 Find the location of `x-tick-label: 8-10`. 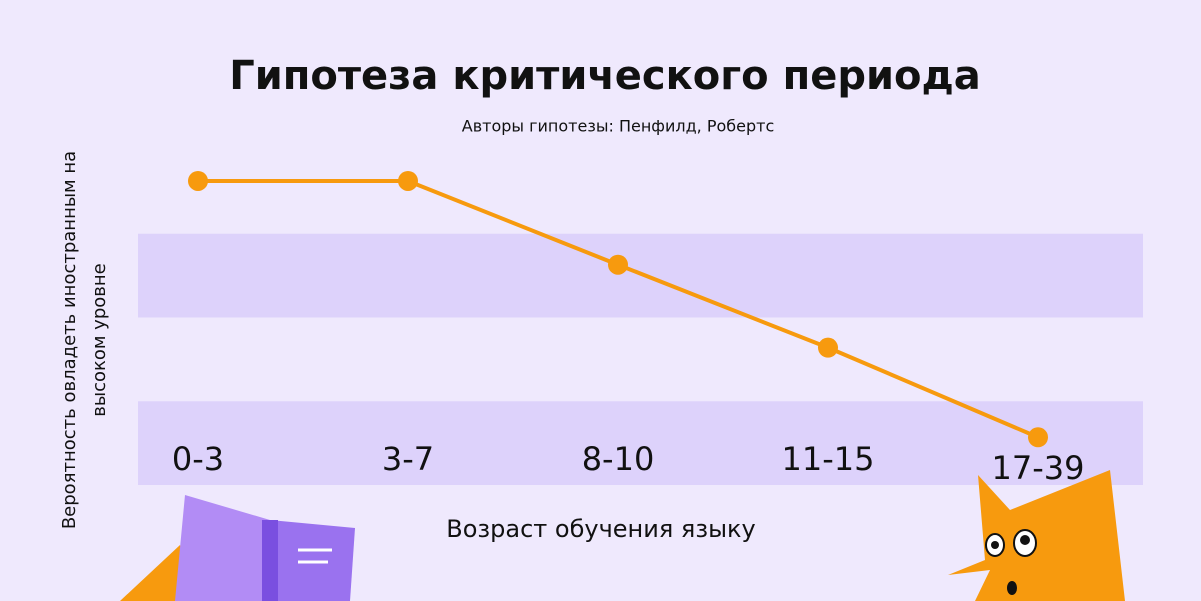

x-tick-label: 8-10 is located at coordinates (618, 459).